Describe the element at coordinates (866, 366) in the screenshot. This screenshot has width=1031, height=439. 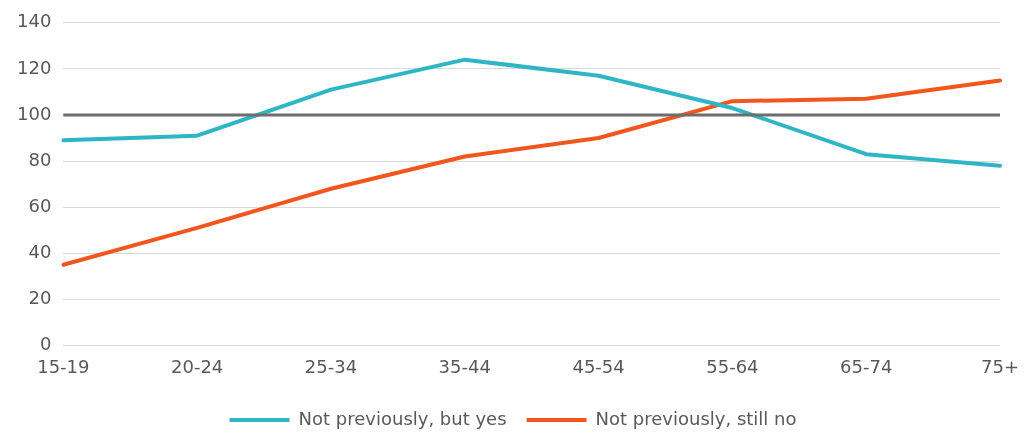
I see `x-tick-label: 65-74` at that location.